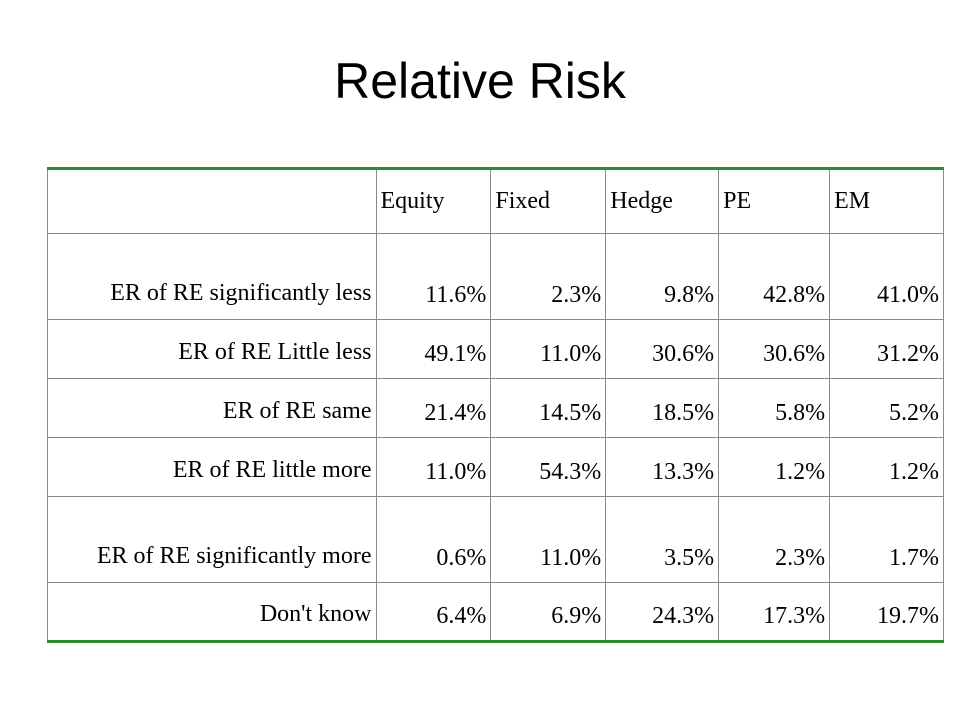 The height and width of the screenshot is (720, 960). Describe the element at coordinates (662, 467) in the screenshot. I see `cell-hedge: 13.3%` at that location.